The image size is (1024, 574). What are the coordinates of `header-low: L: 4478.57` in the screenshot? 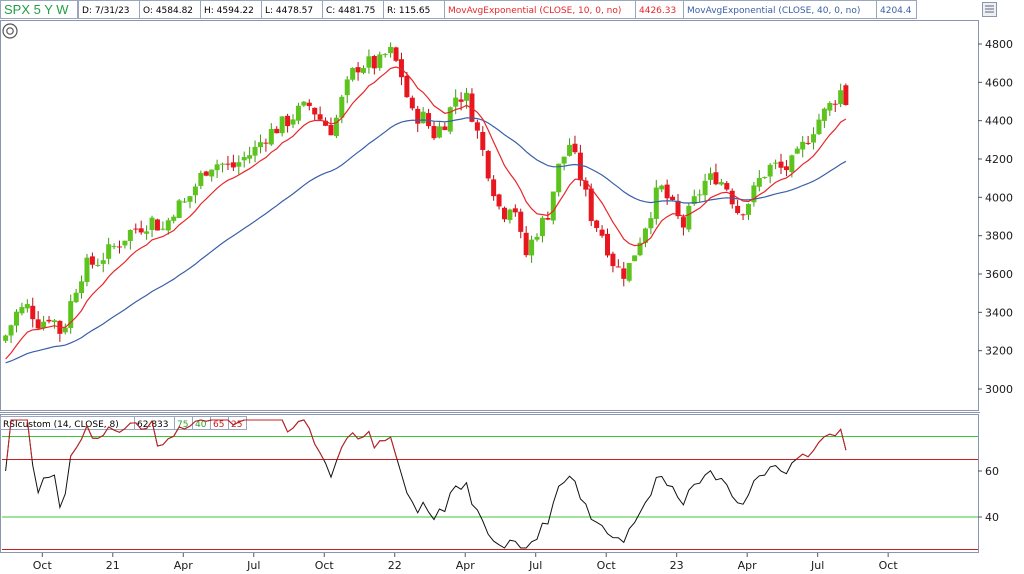 It's located at (289, 11).